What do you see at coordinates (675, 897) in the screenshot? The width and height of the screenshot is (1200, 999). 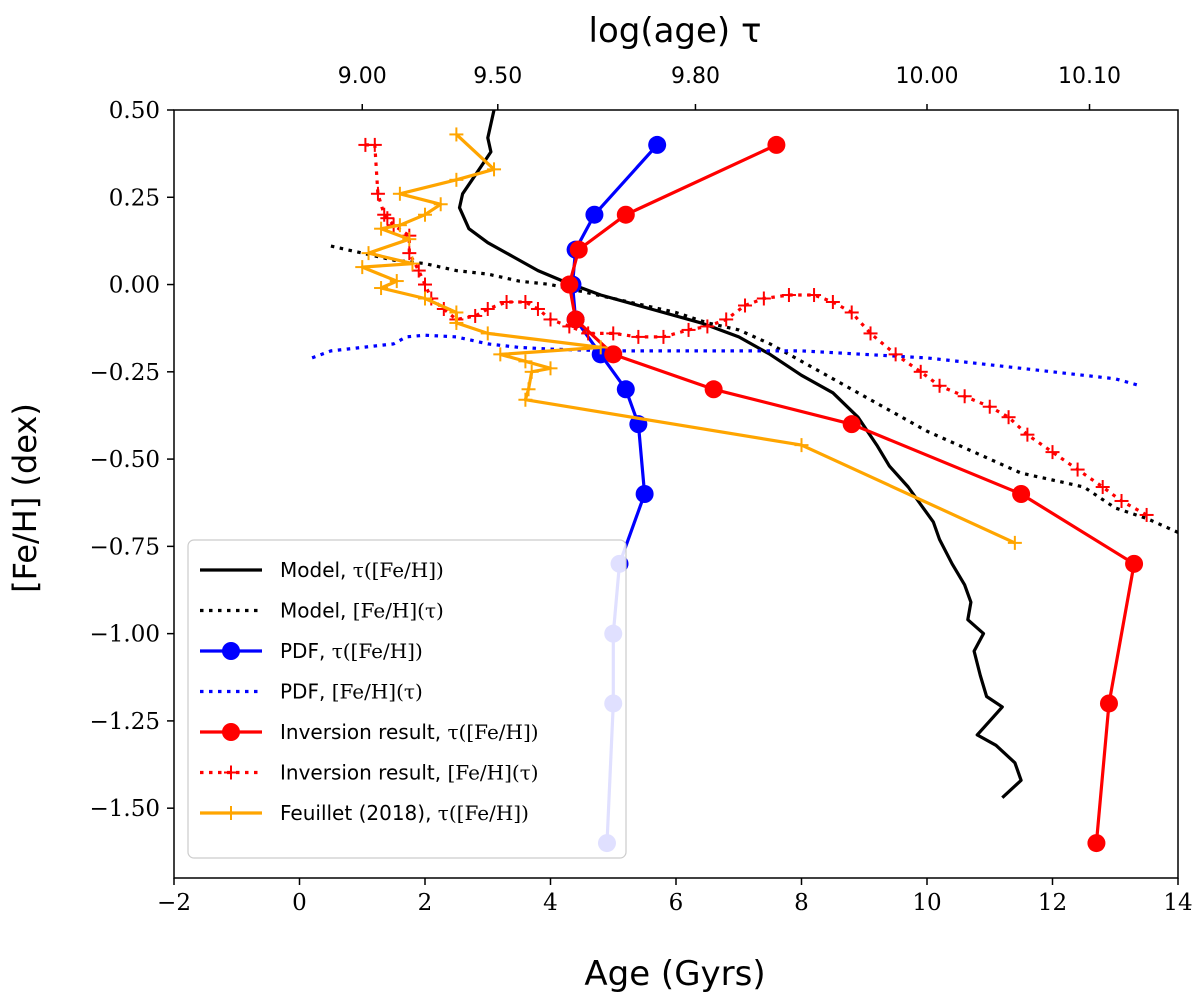 I see `x-axis-ticks: −2 0 2 4 6 8 10 12 14` at bounding box center [675, 897].